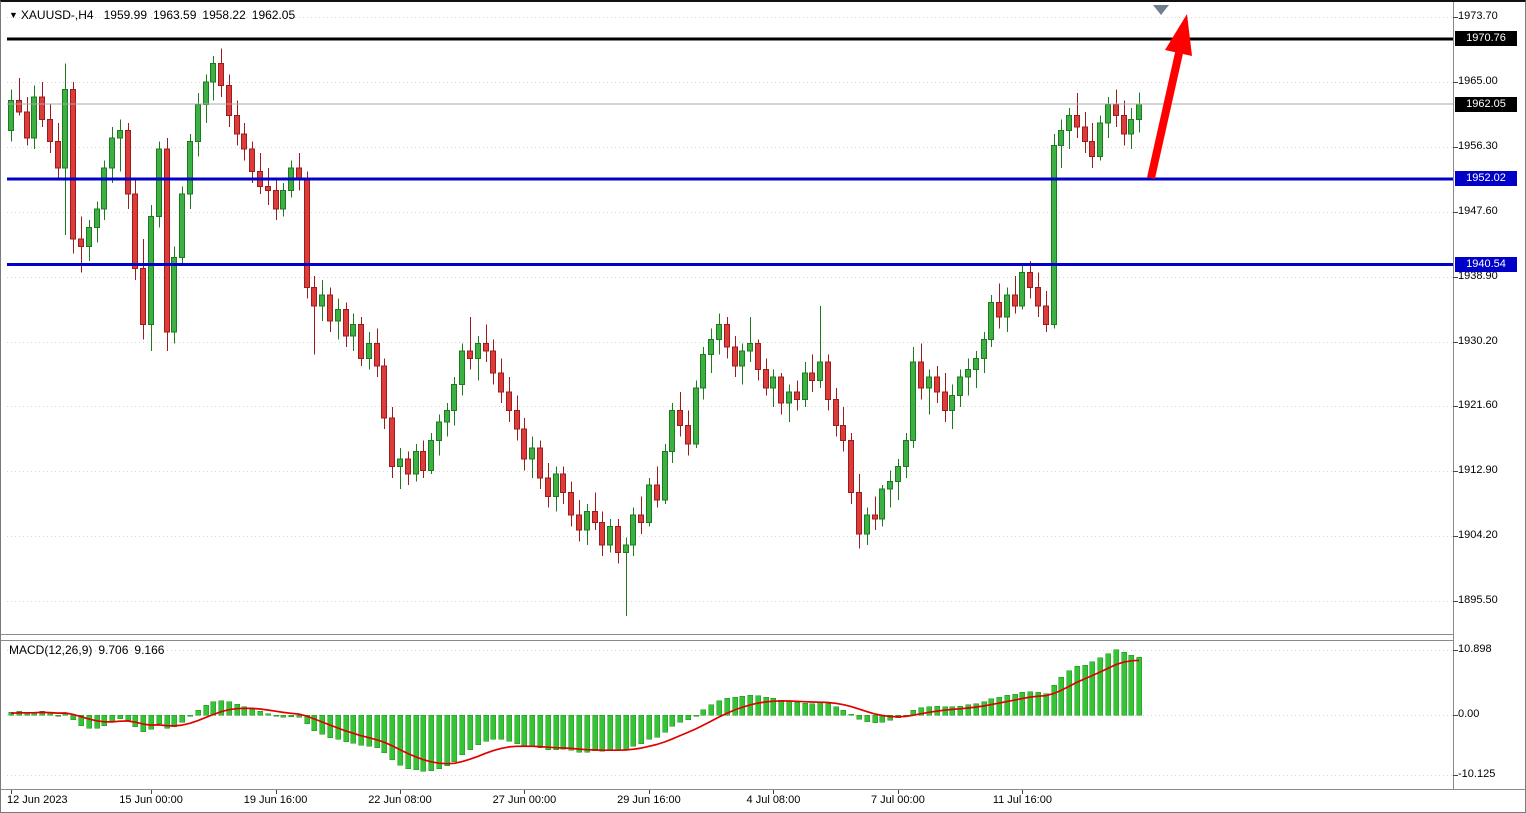  I want to click on time-axis-label: 22 Jun 08:00, so click(400, 800).